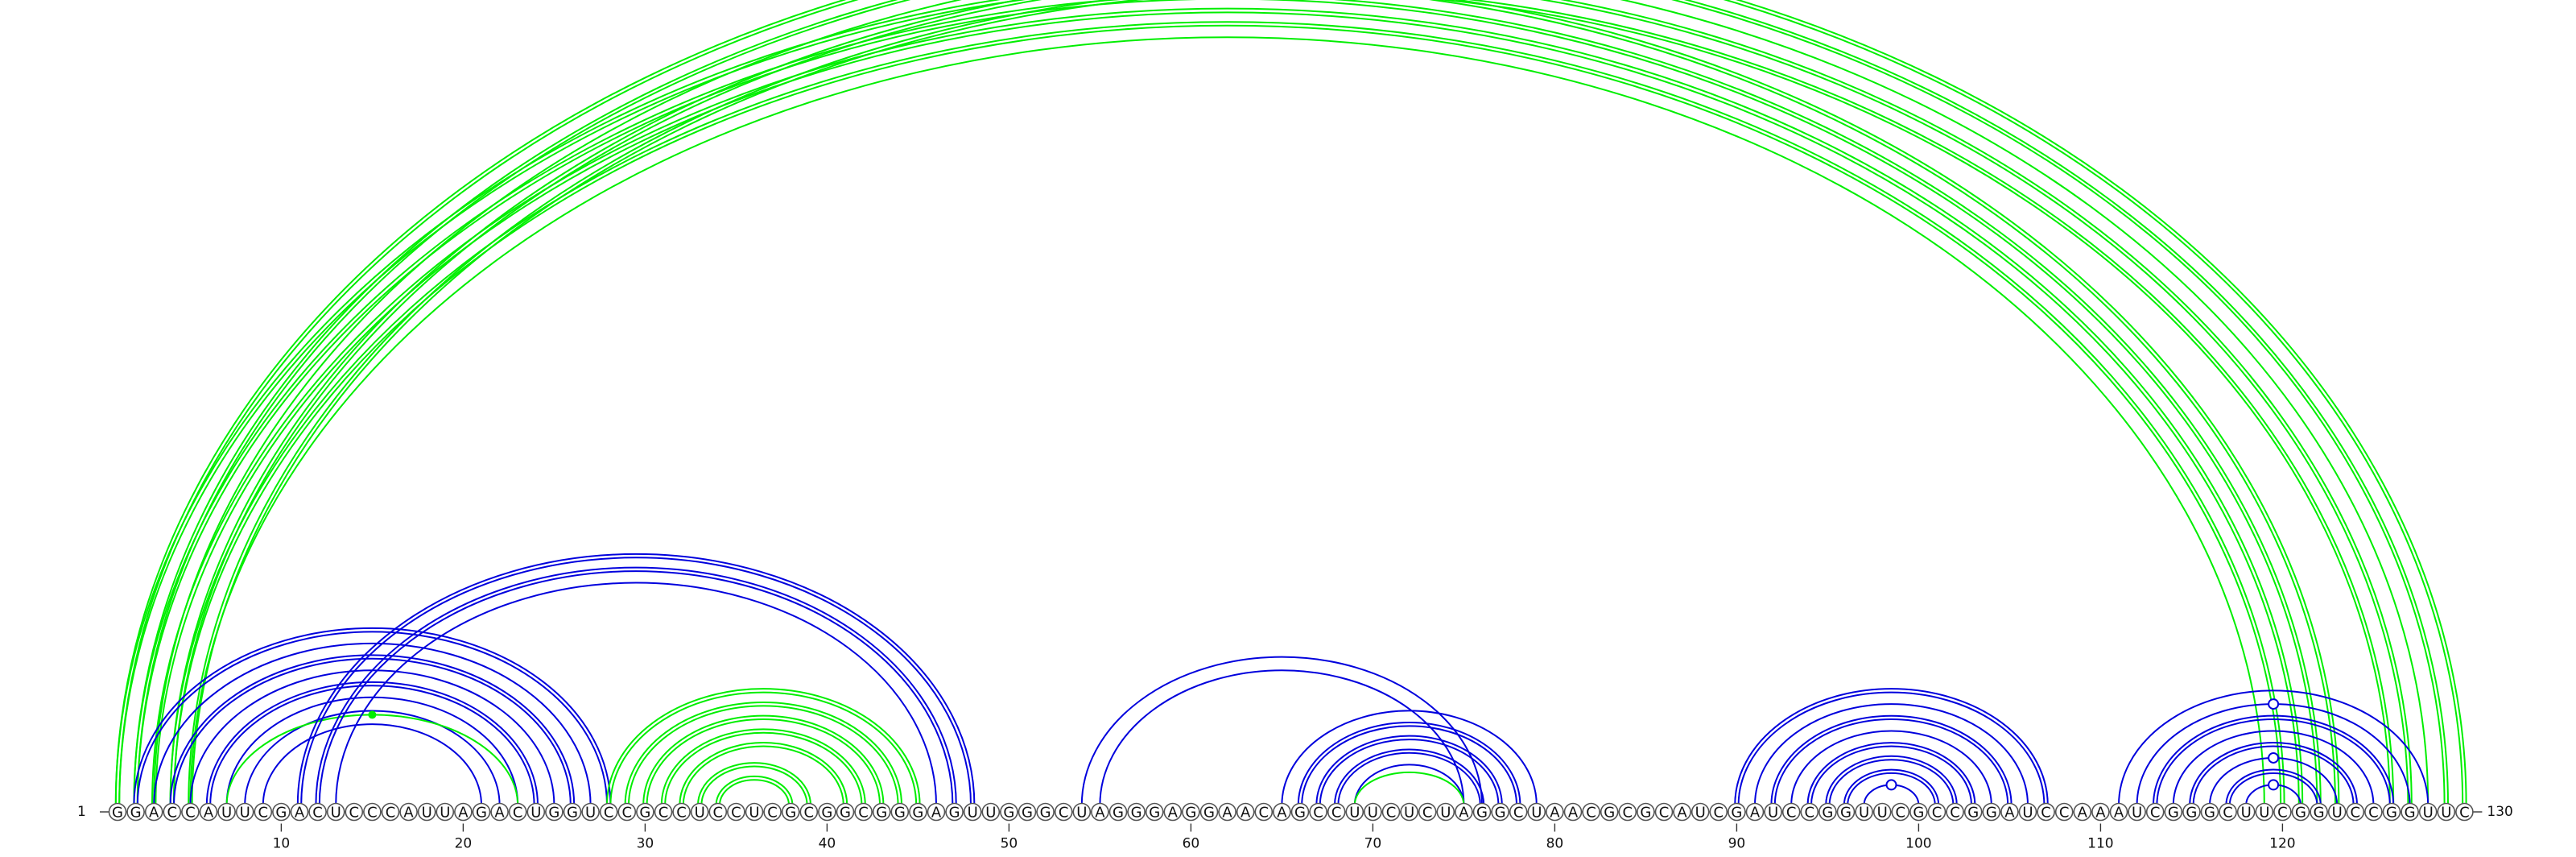 The width and height of the screenshot is (2576, 857). I want to click on tick-label: 60, so click(1191, 844).